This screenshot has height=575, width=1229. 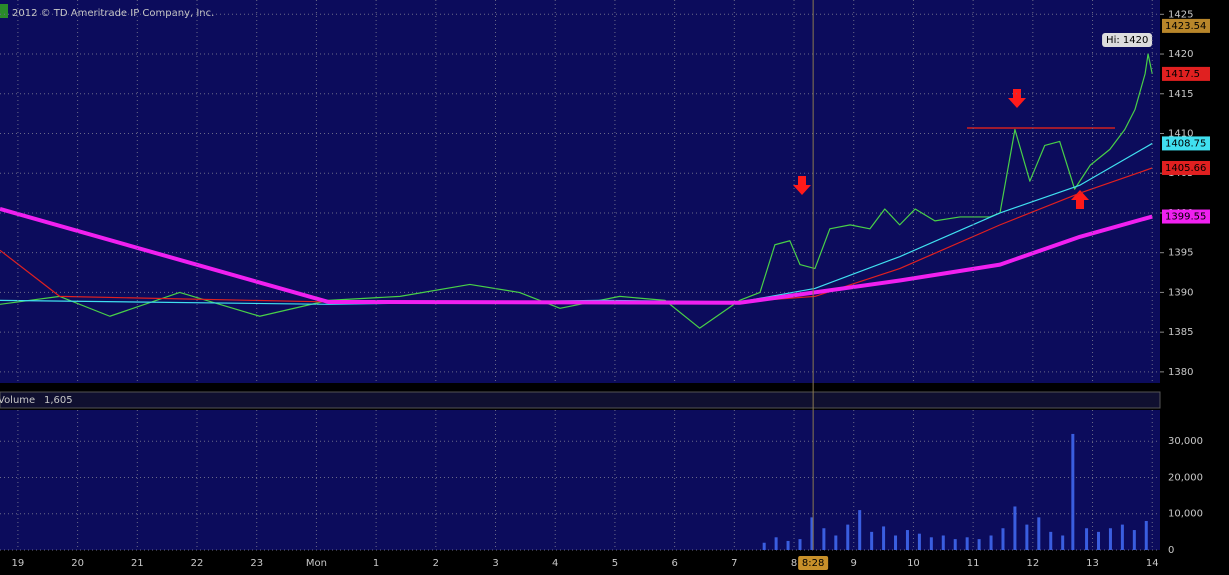 What do you see at coordinates (580, 400) in the screenshot?
I see `volume-header` at bounding box center [580, 400].